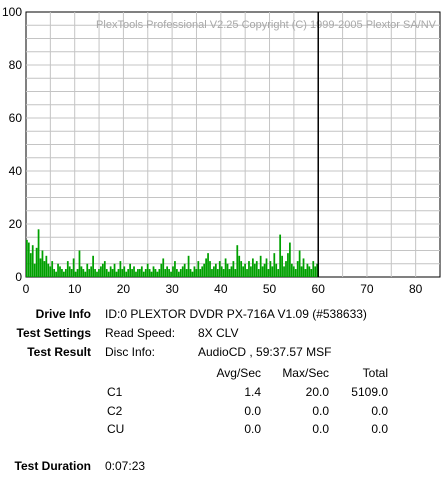  I want to click on col-header-total: Total, so click(375, 373).